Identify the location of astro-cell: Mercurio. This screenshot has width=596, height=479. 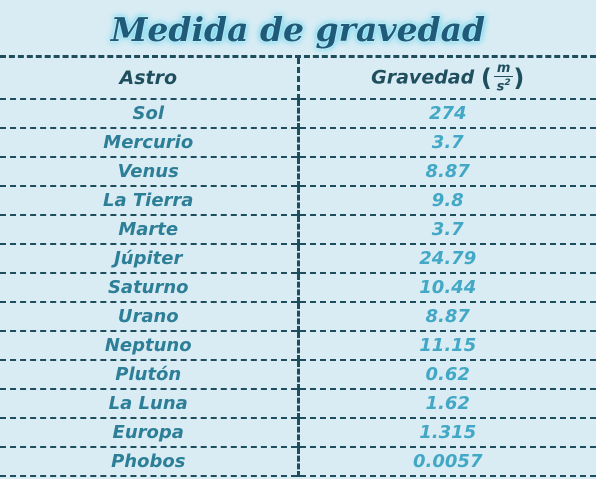
(150, 143).